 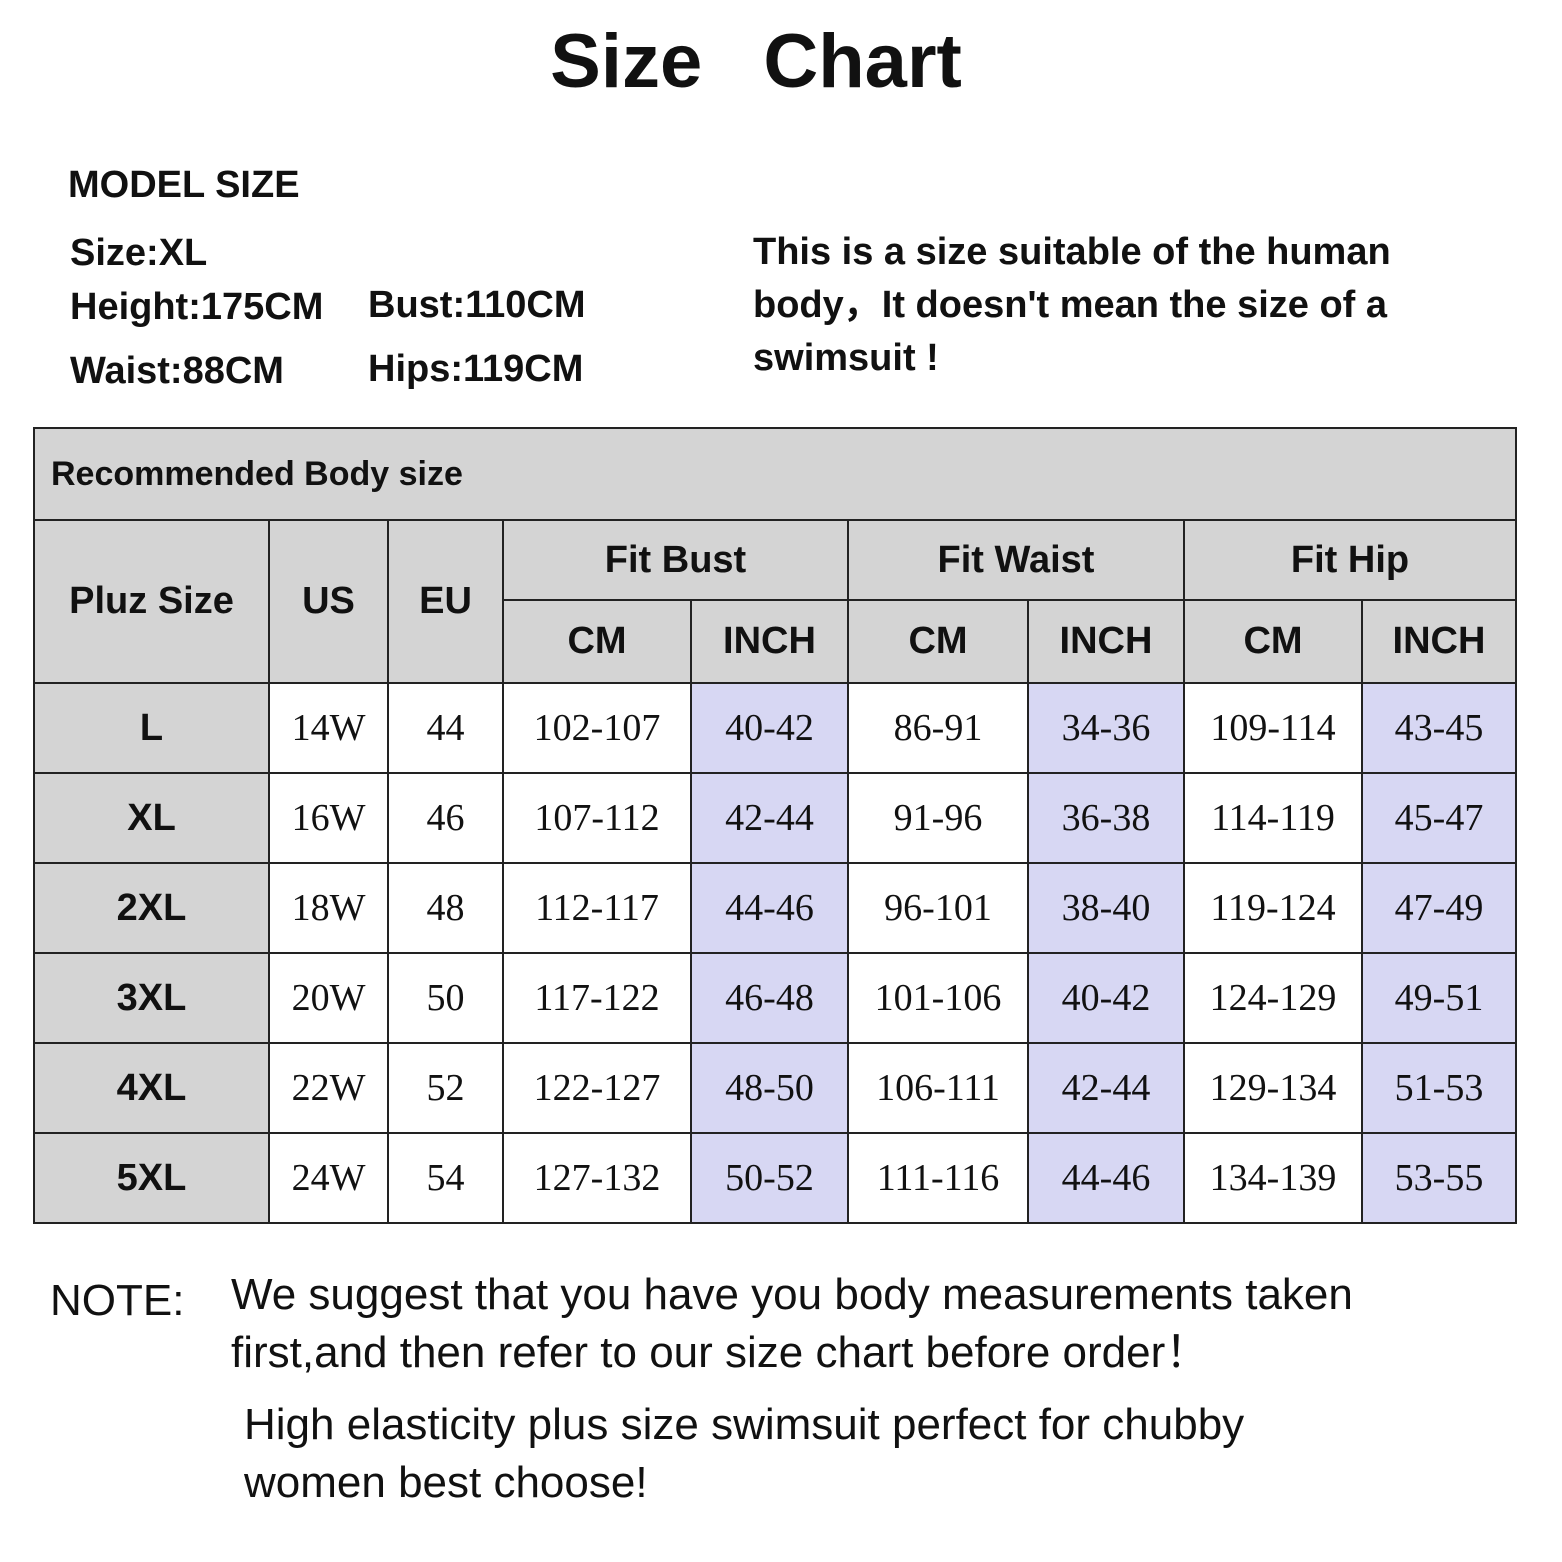 I want to click on cell-bust-inch: 50-52, so click(x=769, y=1178).